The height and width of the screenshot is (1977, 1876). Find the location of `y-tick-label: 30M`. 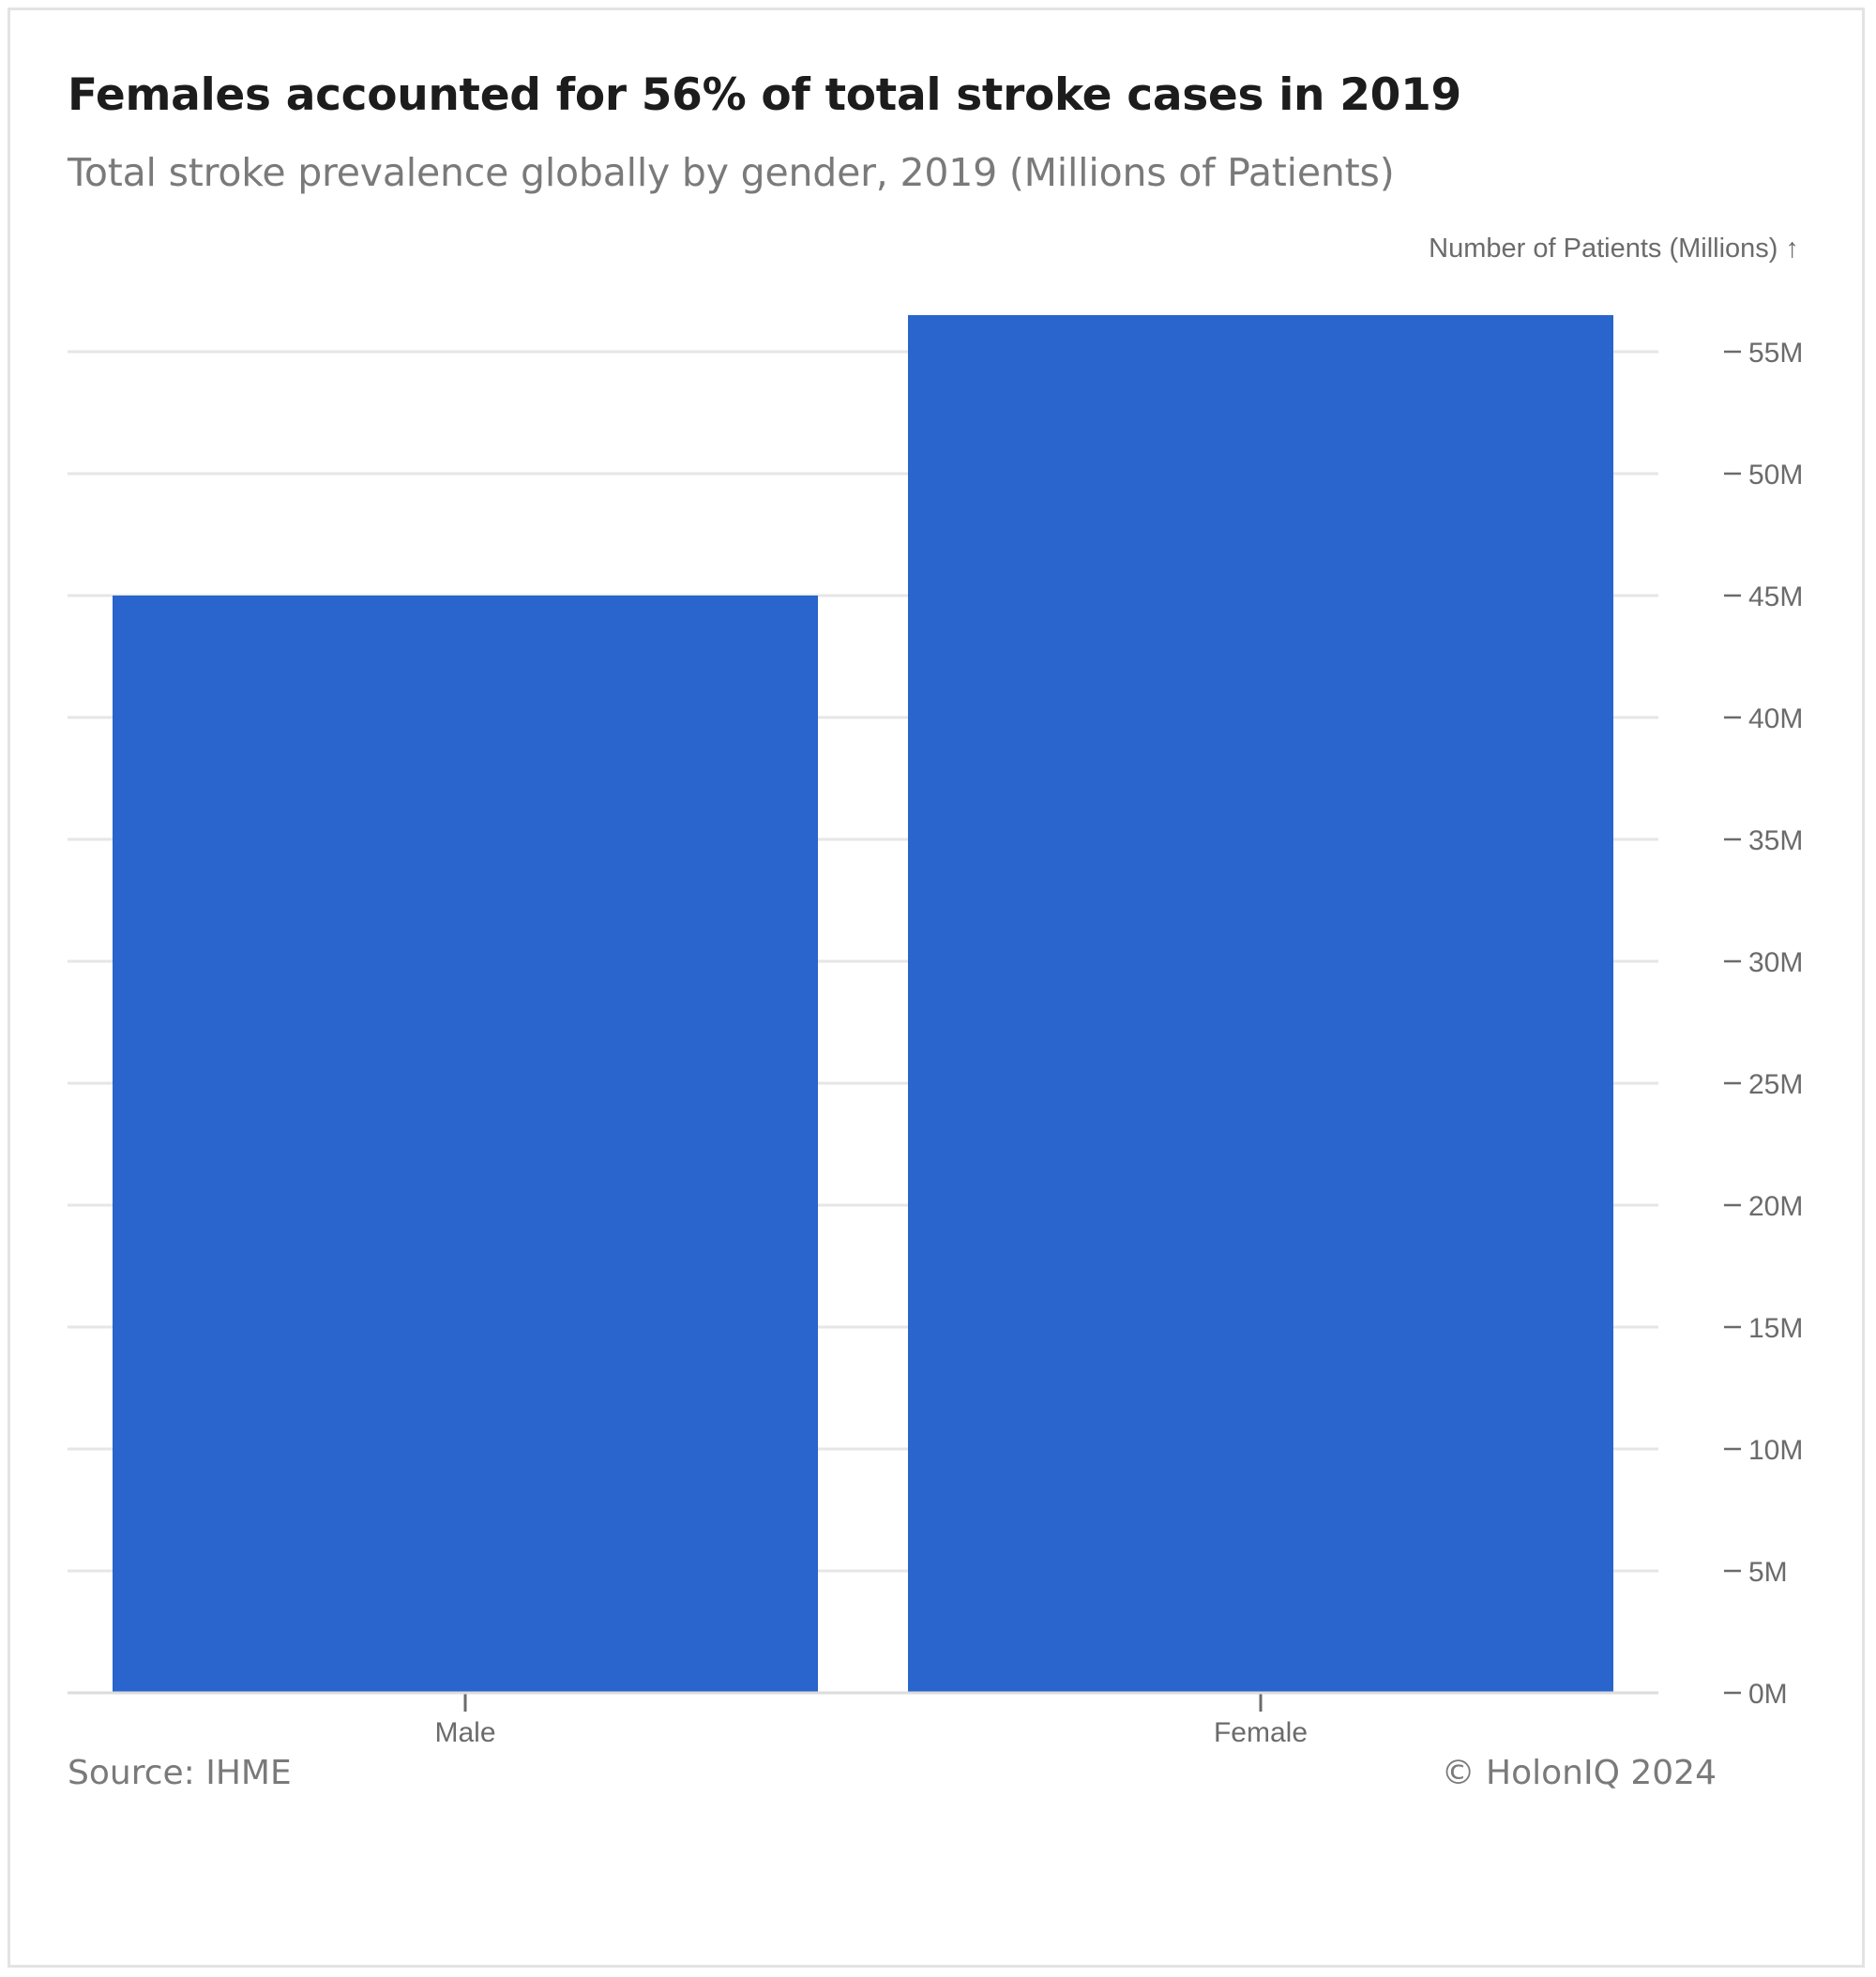

y-tick-label: 30M is located at coordinates (1775, 962).